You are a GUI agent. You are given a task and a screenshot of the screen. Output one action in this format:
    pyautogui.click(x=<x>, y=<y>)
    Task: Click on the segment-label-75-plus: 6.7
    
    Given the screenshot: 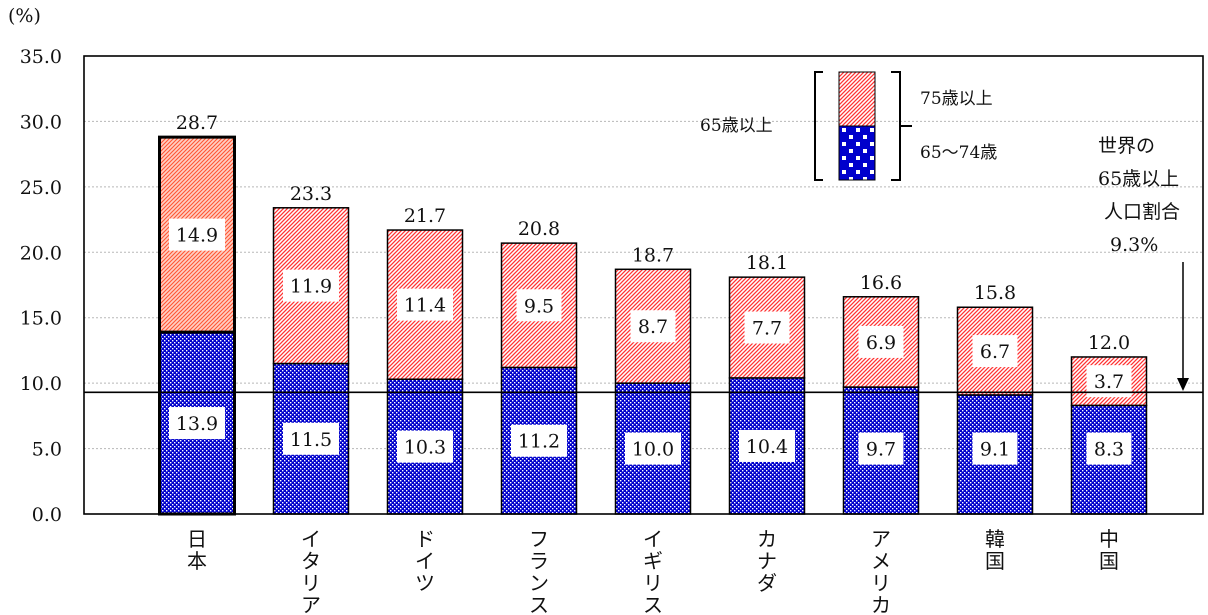 What is the action you would take?
    pyautogui.click(x=995, y=352)
    